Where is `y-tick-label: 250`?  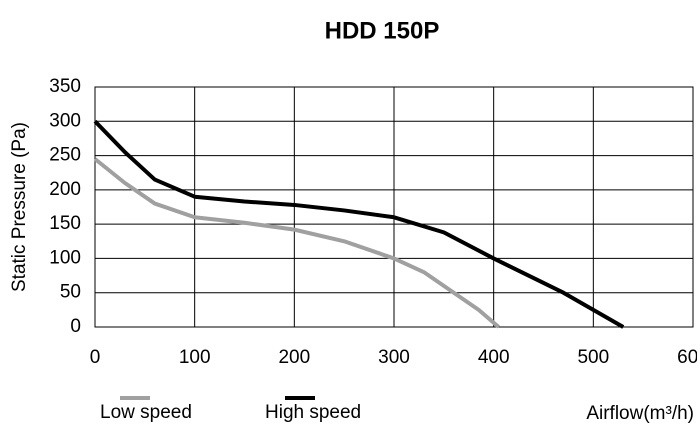
y-tick-label: 250 is located at coordinates (65, 155).